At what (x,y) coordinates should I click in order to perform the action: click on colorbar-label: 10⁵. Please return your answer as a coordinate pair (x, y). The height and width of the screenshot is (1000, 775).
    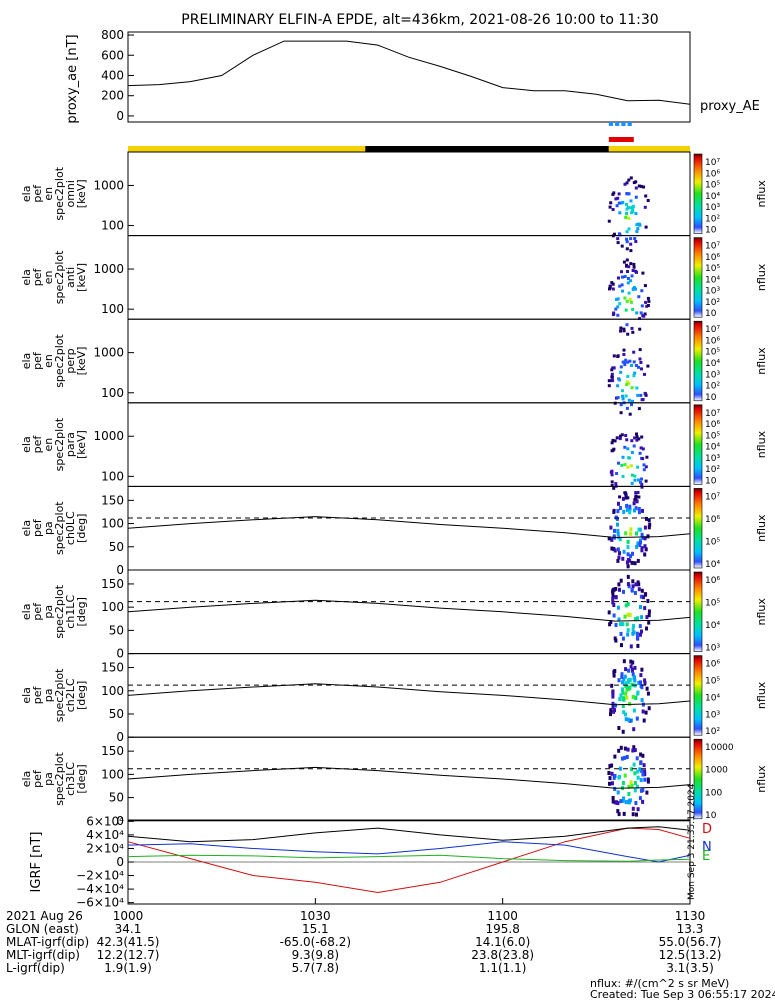
    Looking at the image, I should click on (712, 604).